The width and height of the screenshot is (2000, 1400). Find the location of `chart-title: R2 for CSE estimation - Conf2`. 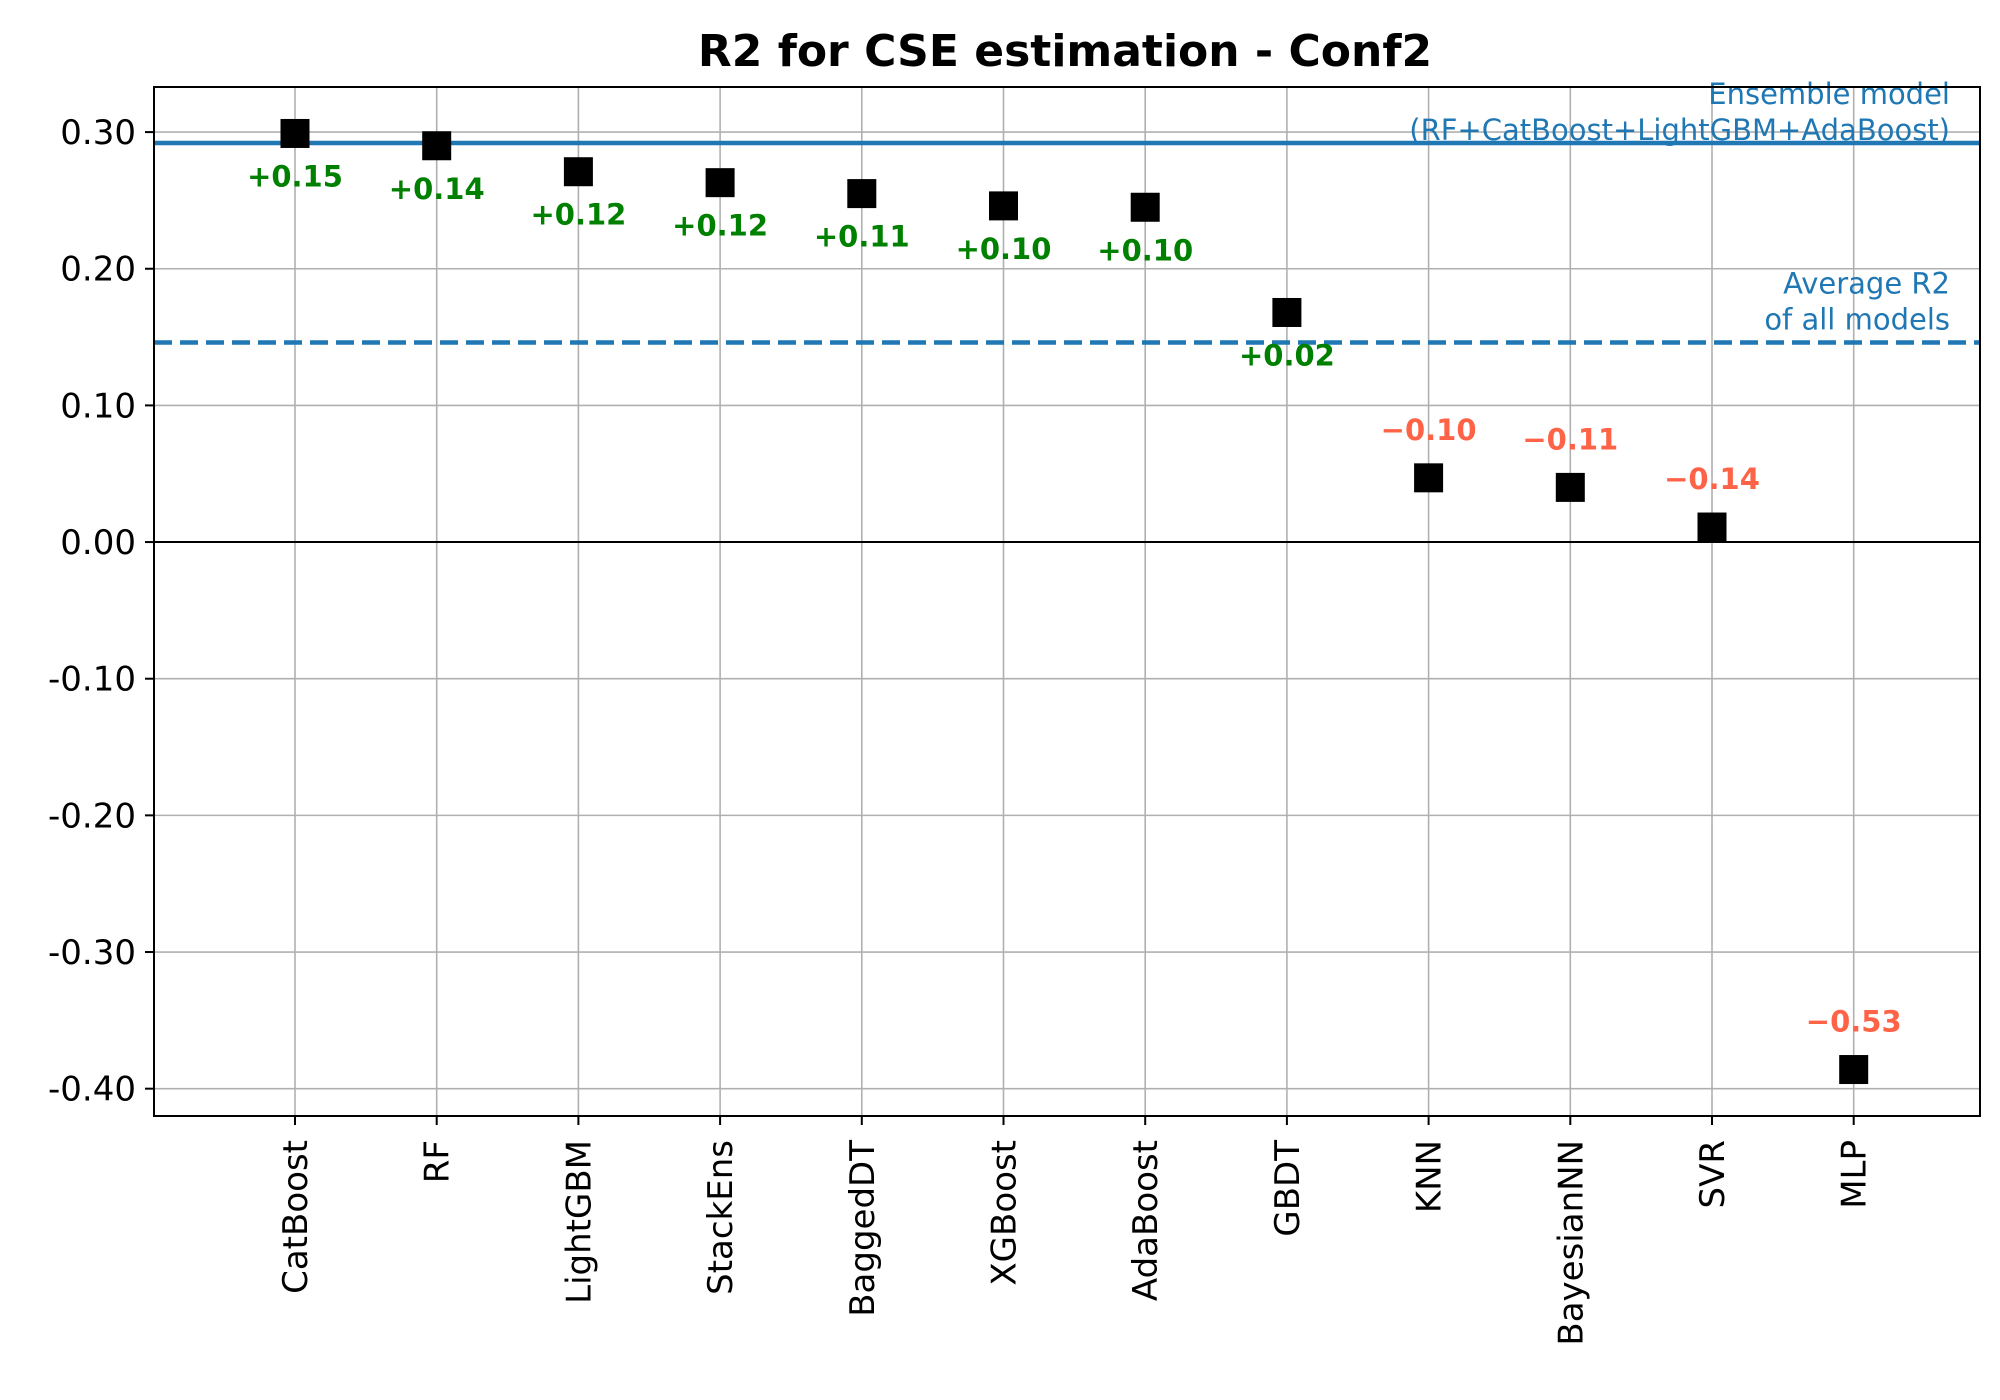

chart-title: R2 for CSE estimation - Conf2 is located at coordinates (1065, 51).